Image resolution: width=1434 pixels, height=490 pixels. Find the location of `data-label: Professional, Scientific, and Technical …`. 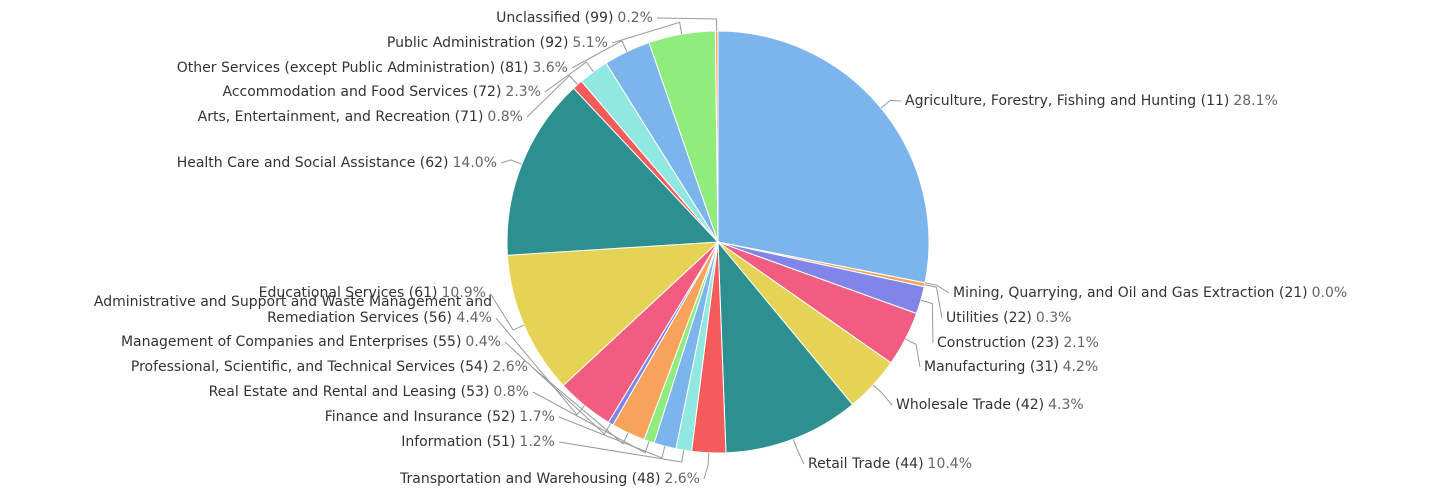

data-label: Professional, Scientific, and Technical … is located at coordinates (329, 367).